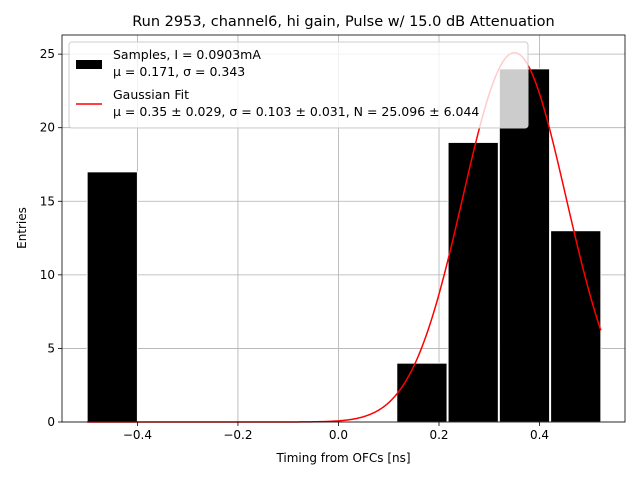  Describe the element at coordinates (51, 422) in the screenshot. I see `y-tick-label: 0` at that location.